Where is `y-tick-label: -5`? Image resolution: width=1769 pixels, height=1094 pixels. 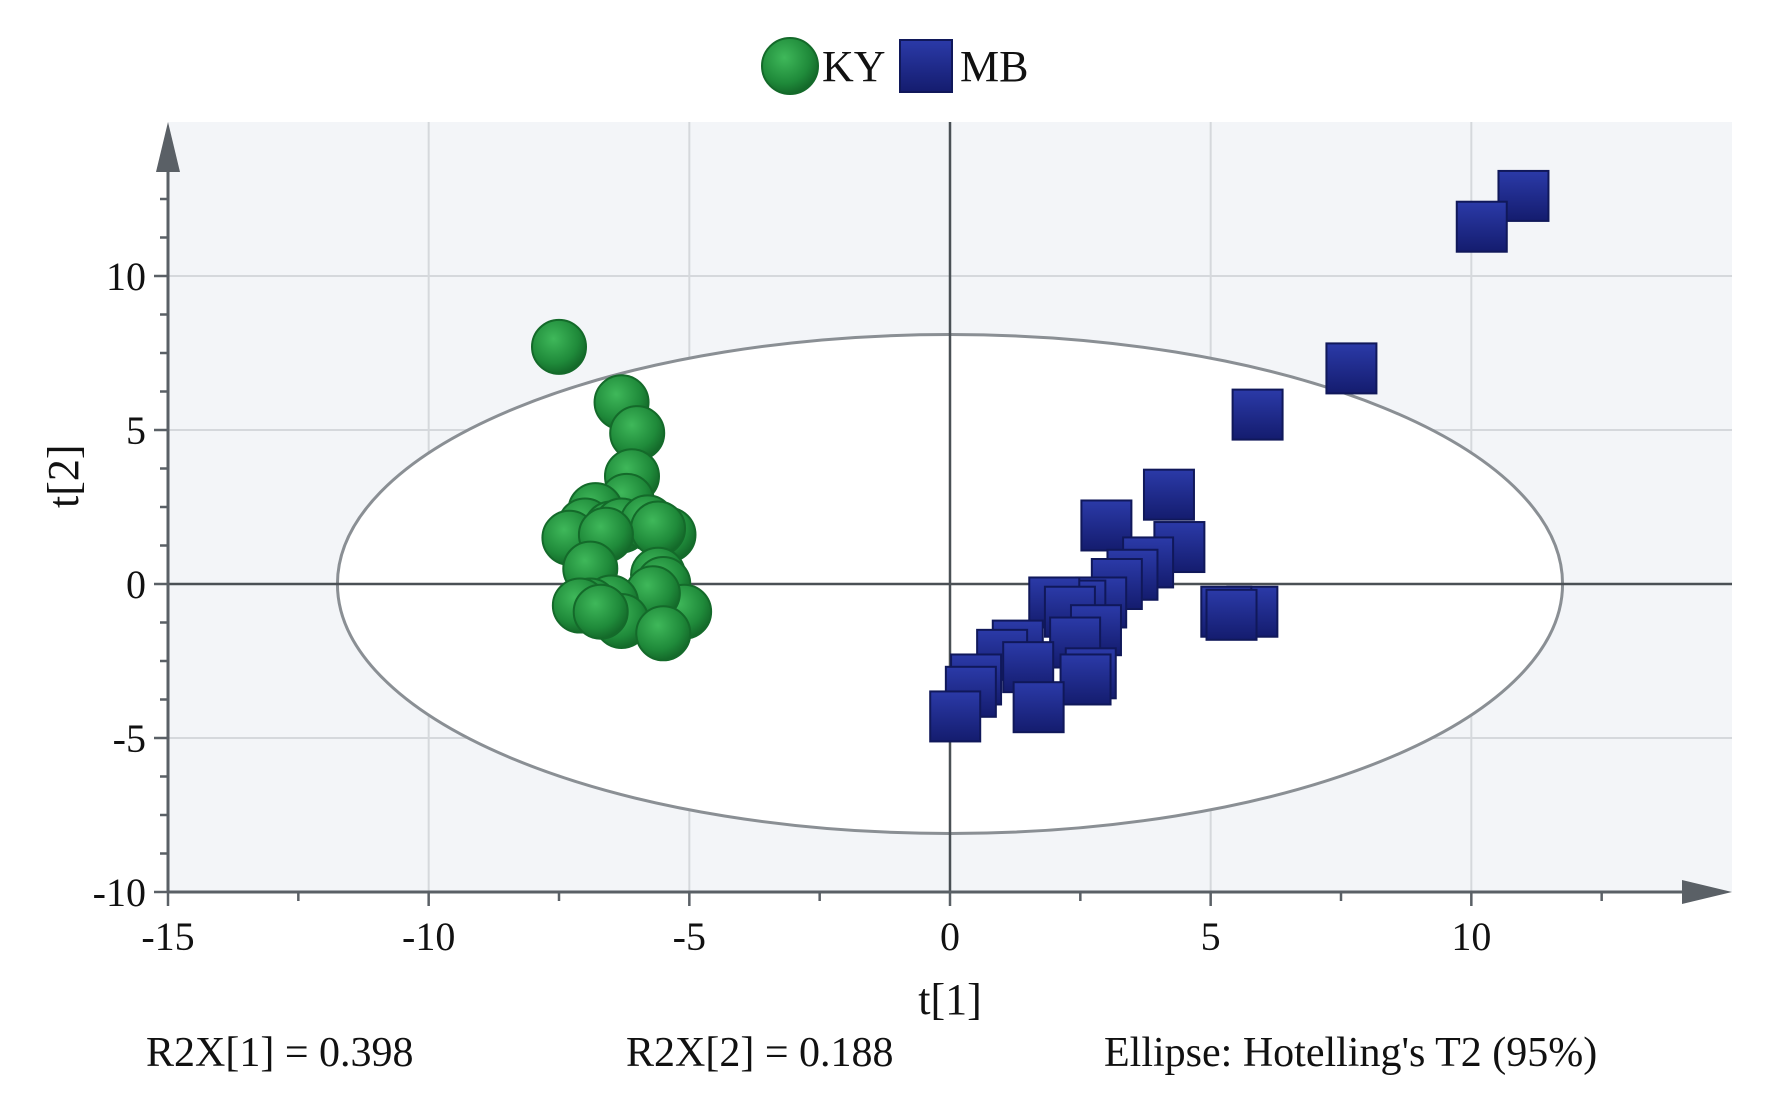 y-tick-label: -5 is located at coordinates (129, 738).